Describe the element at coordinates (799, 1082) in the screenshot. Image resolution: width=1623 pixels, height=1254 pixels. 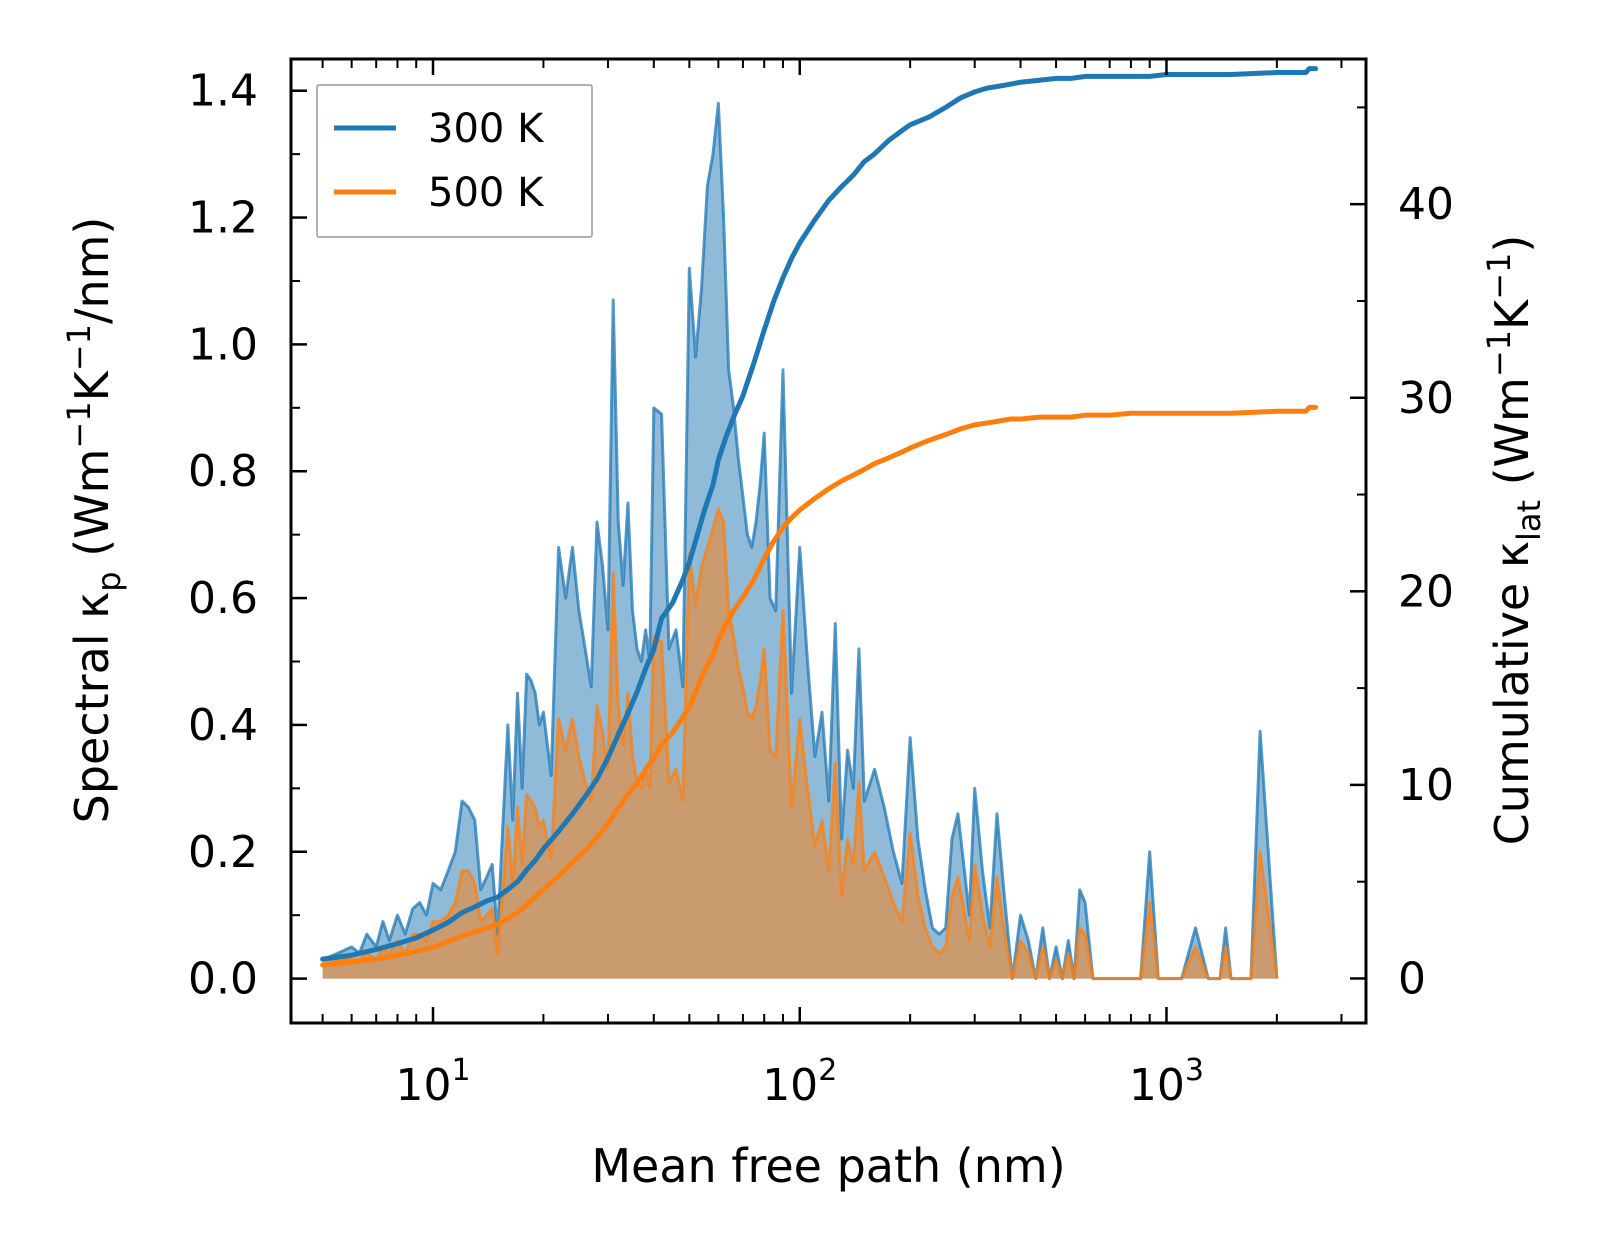
I see `x-tick-label: 10²` at that location.